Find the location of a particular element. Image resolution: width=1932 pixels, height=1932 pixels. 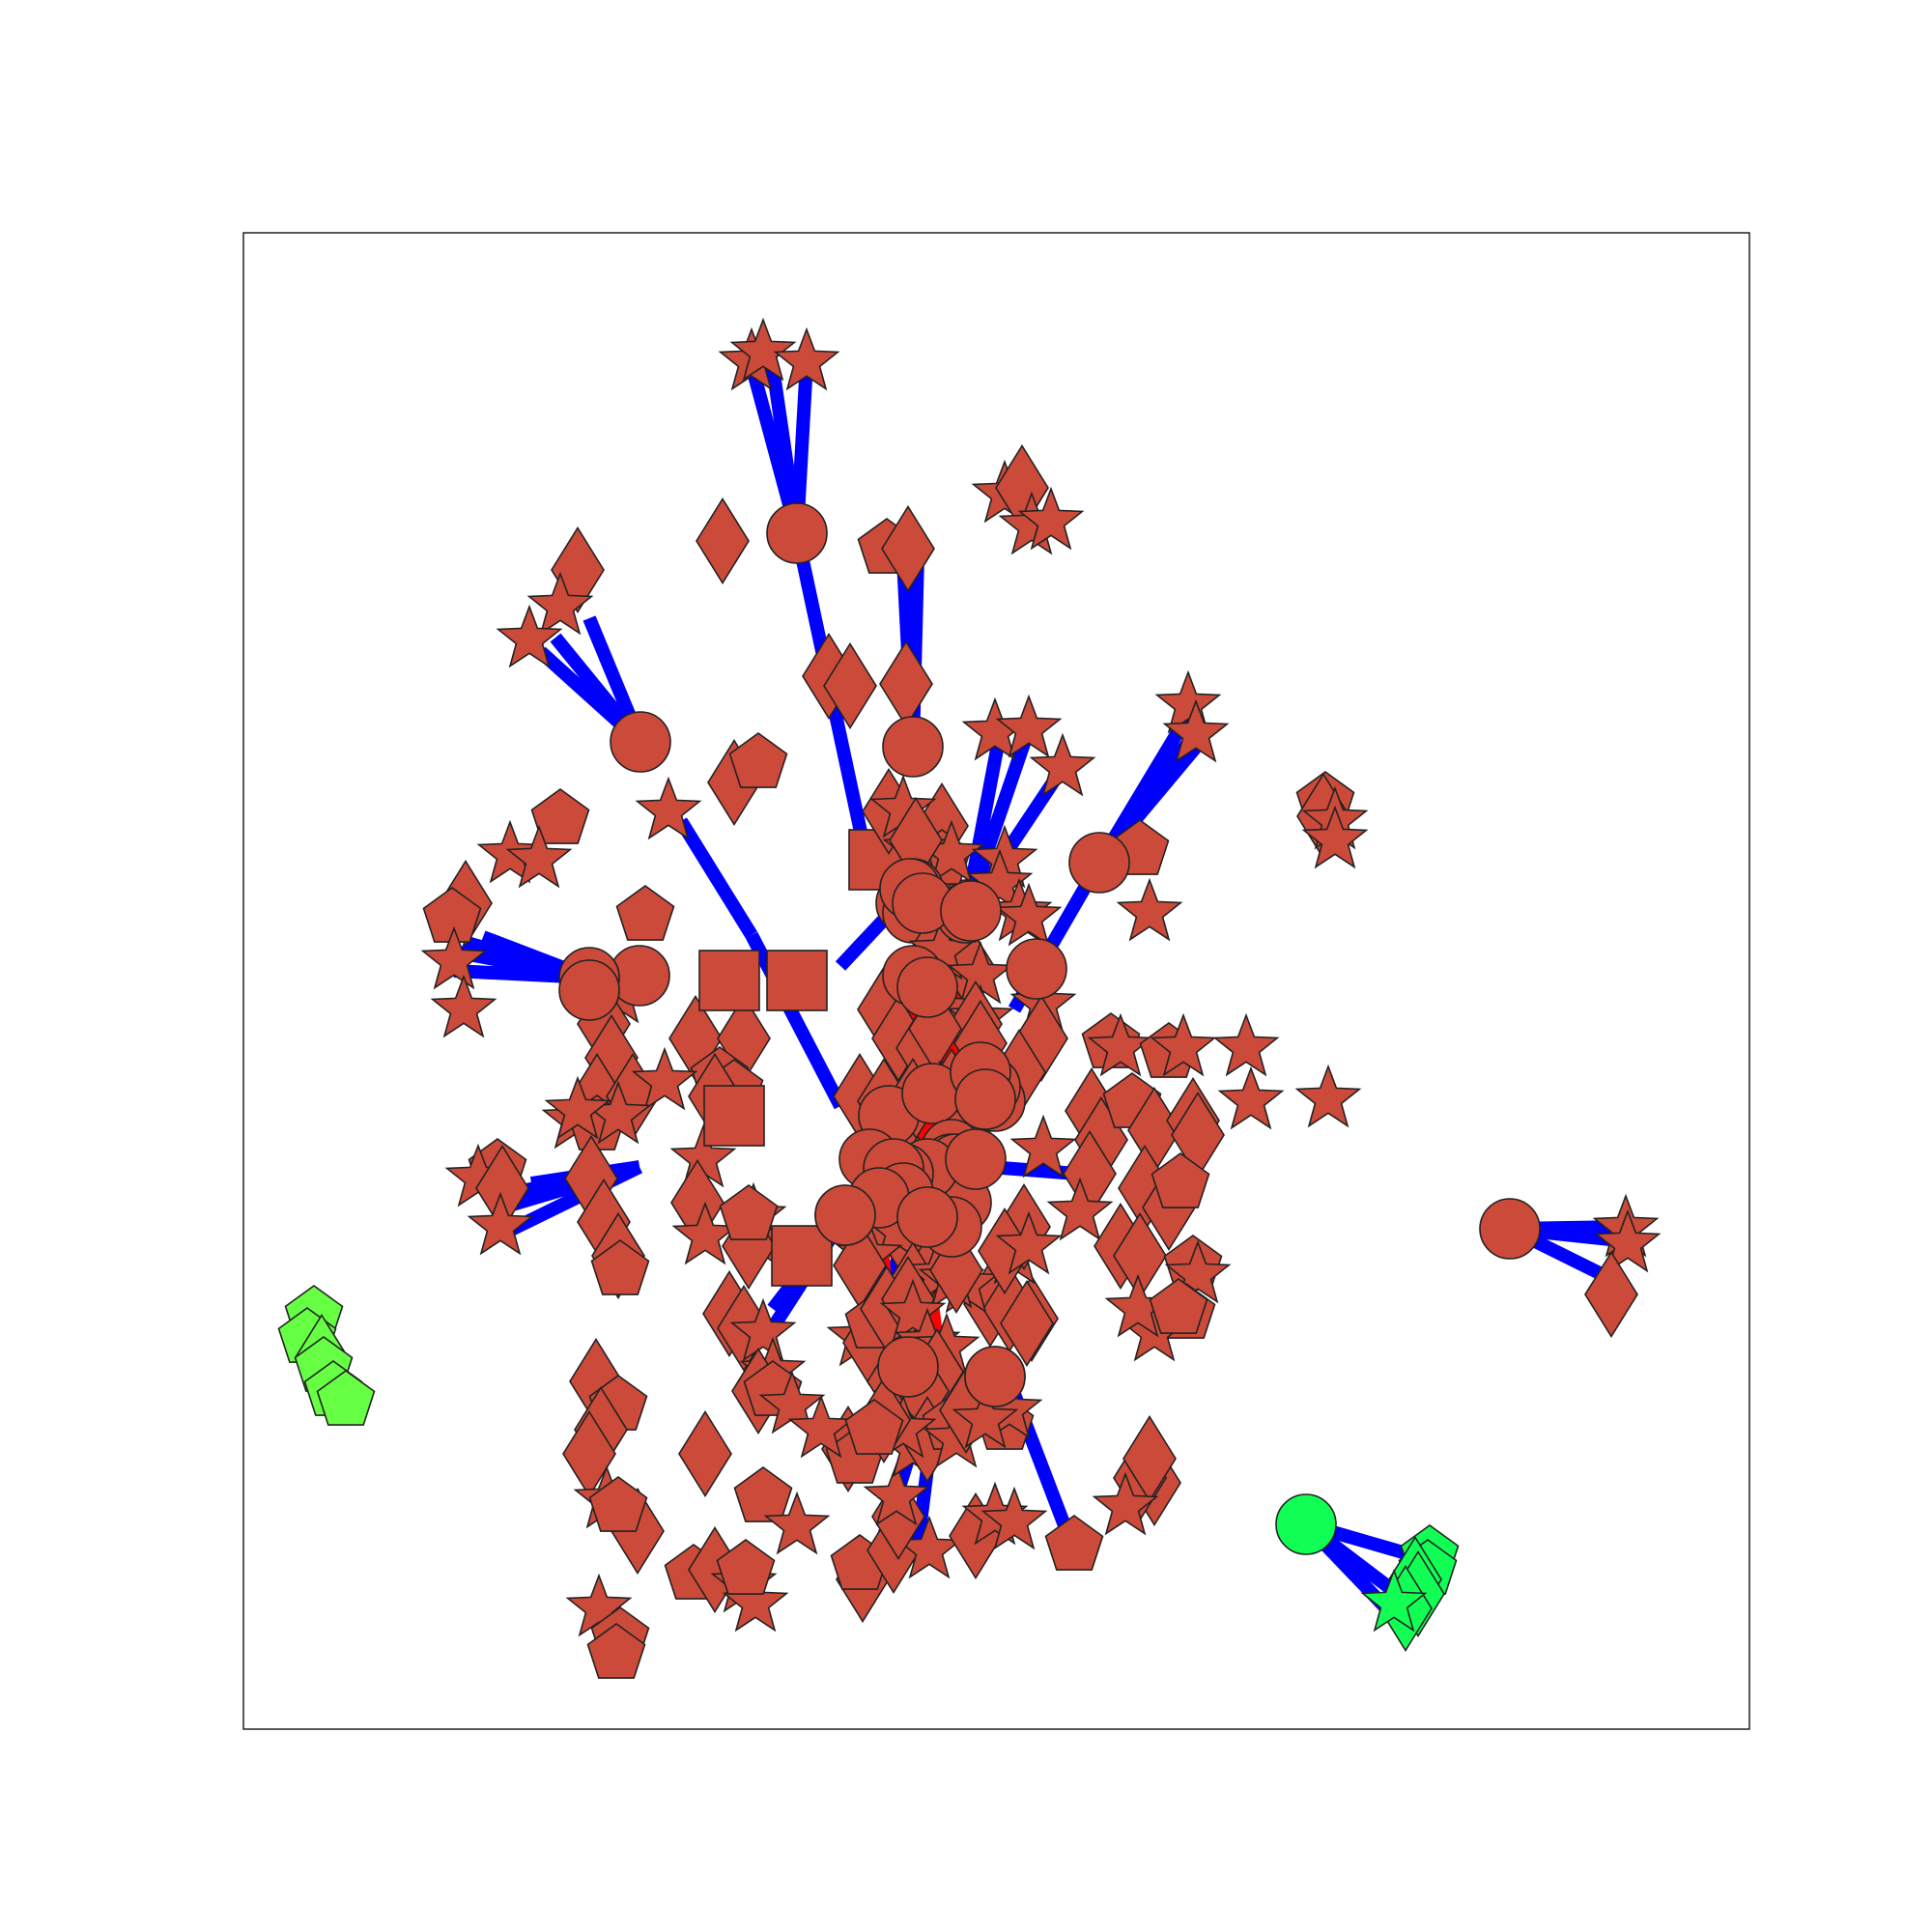

node-green-star is located at coordinates (1394, 1600).